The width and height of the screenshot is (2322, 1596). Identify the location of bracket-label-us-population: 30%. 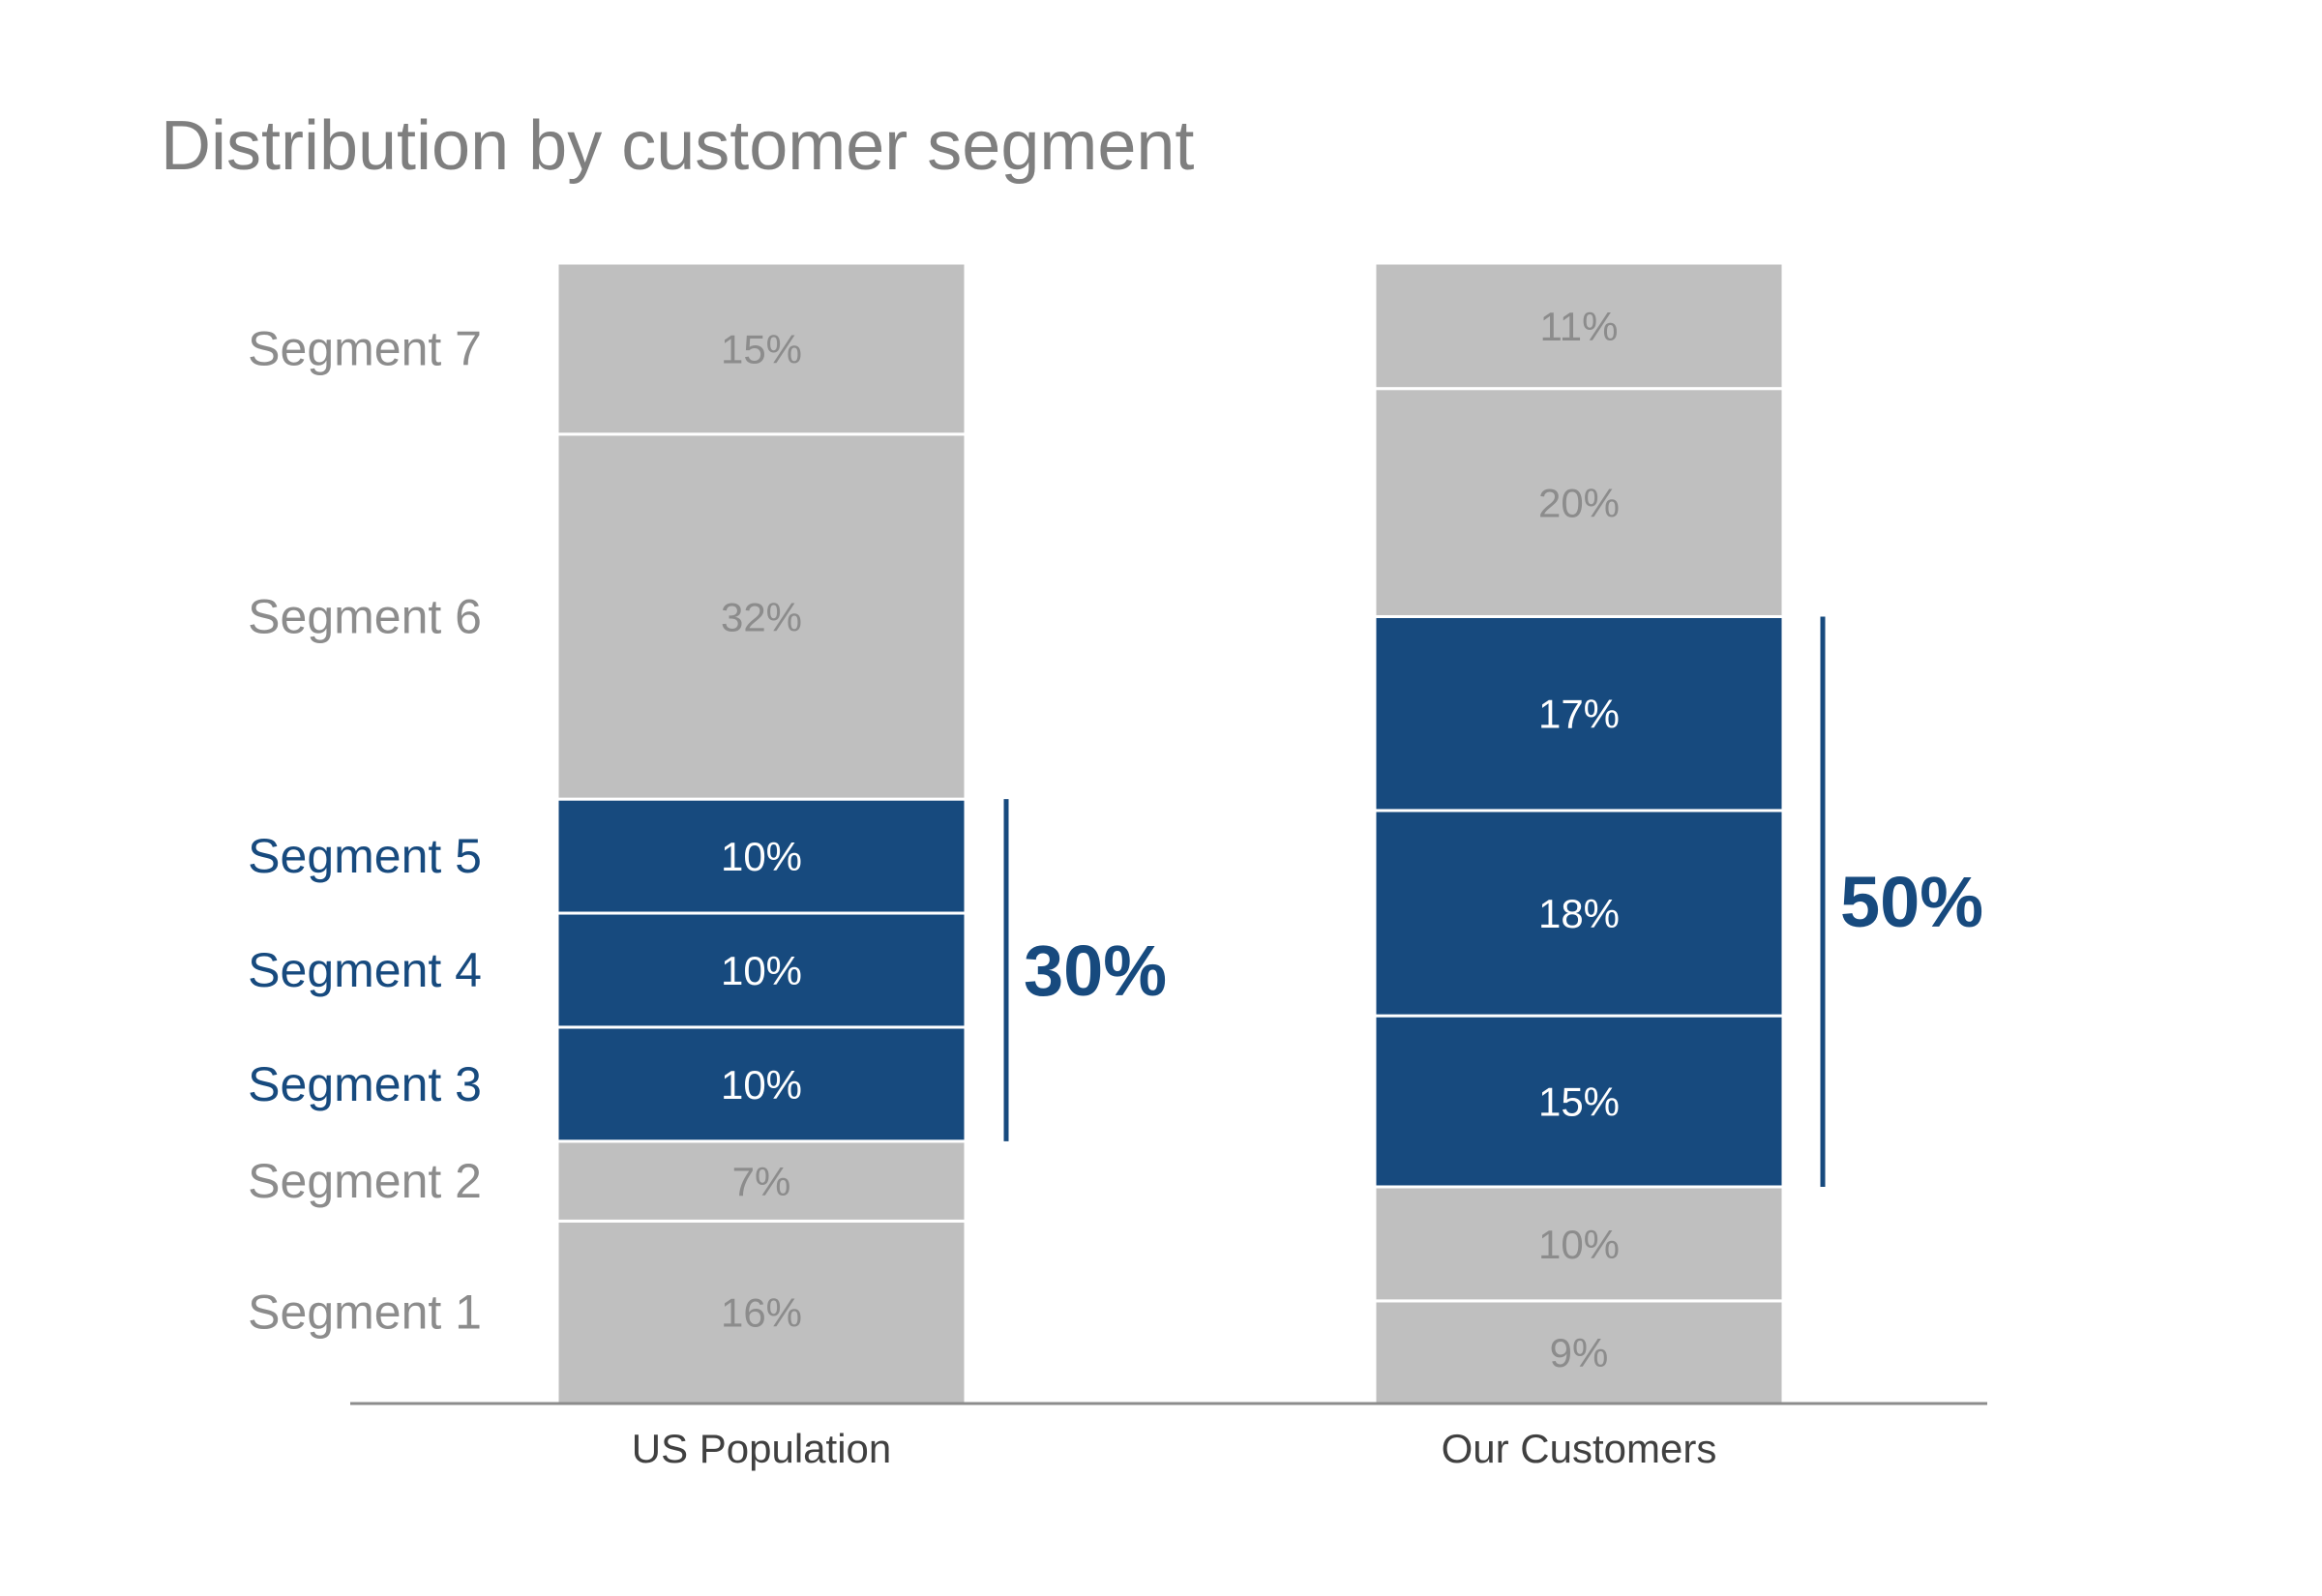
(1095, 971).